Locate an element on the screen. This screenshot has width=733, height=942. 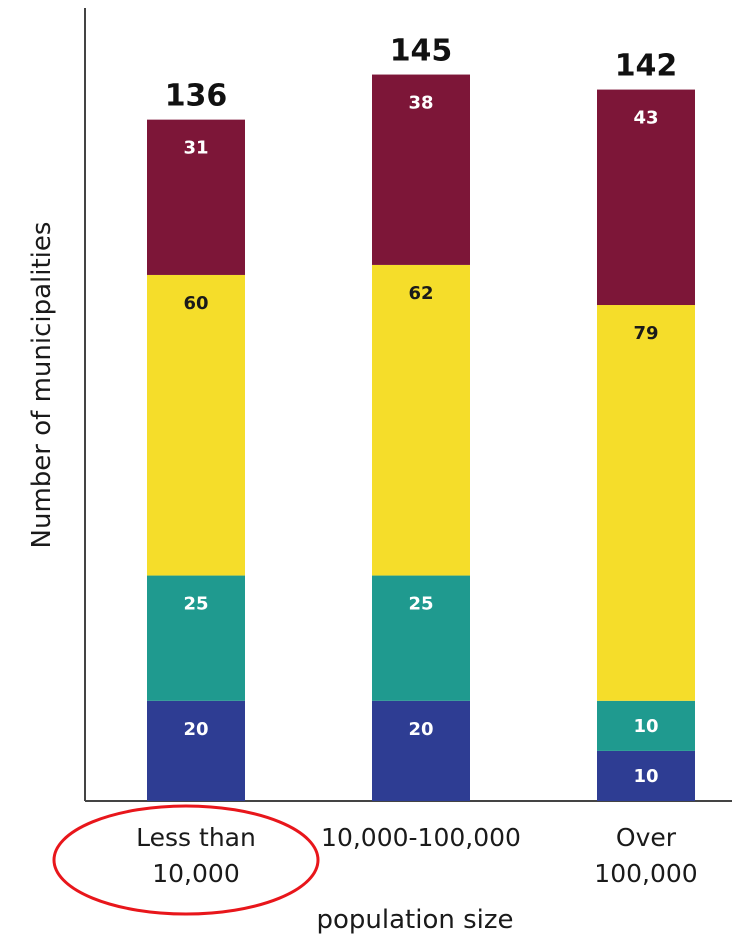
segment-value-label: 38 is located at coordinates (420, 103).